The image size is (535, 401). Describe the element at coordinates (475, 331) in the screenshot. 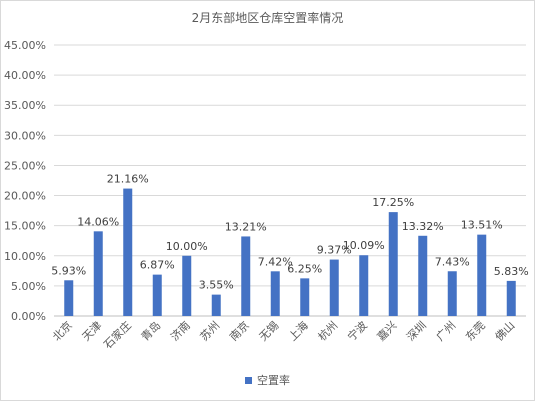

I see `x-tick-label: 东莞` at that location.